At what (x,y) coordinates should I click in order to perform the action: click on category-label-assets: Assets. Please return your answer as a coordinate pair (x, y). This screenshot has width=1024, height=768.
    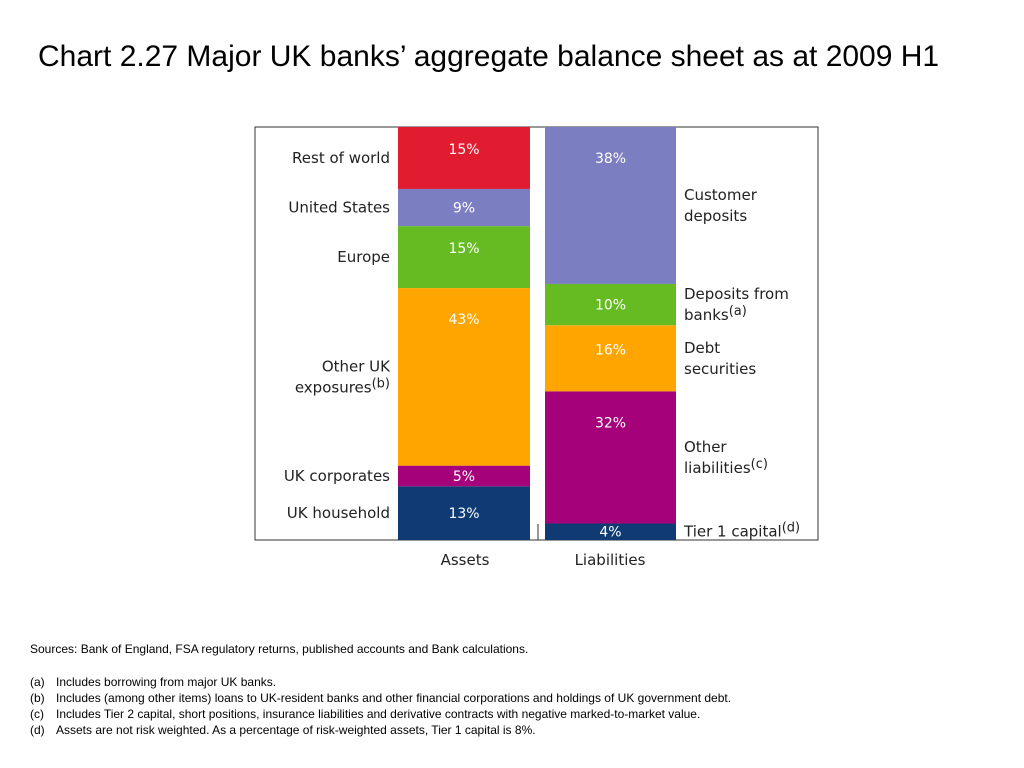
    Looking at the image, I should click on (465, 560).